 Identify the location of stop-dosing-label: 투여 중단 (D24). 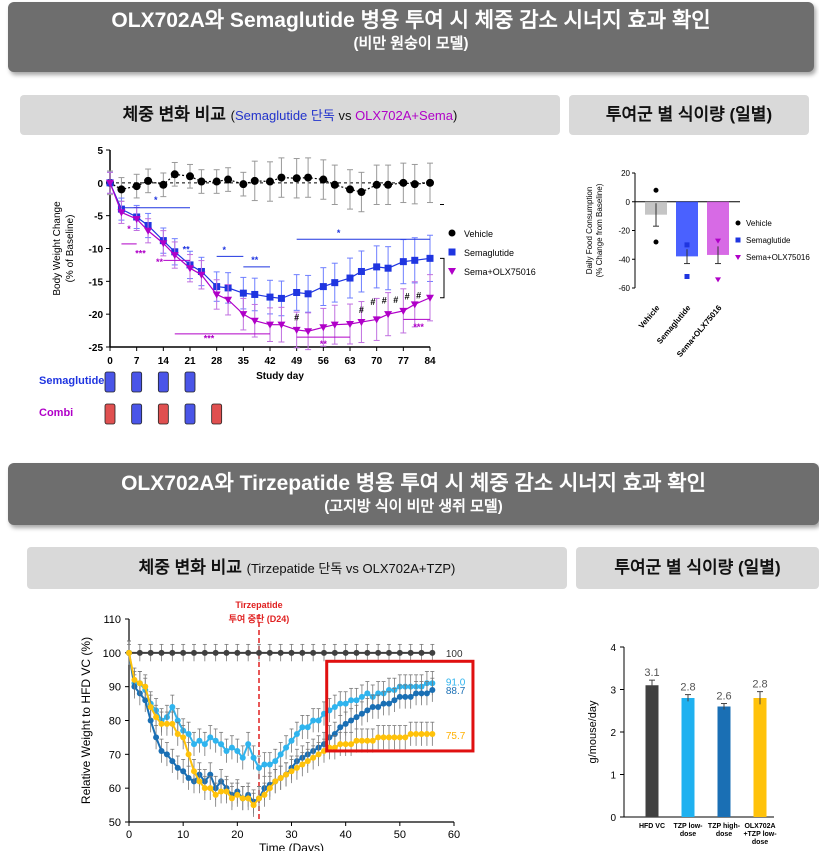
(259, 618).